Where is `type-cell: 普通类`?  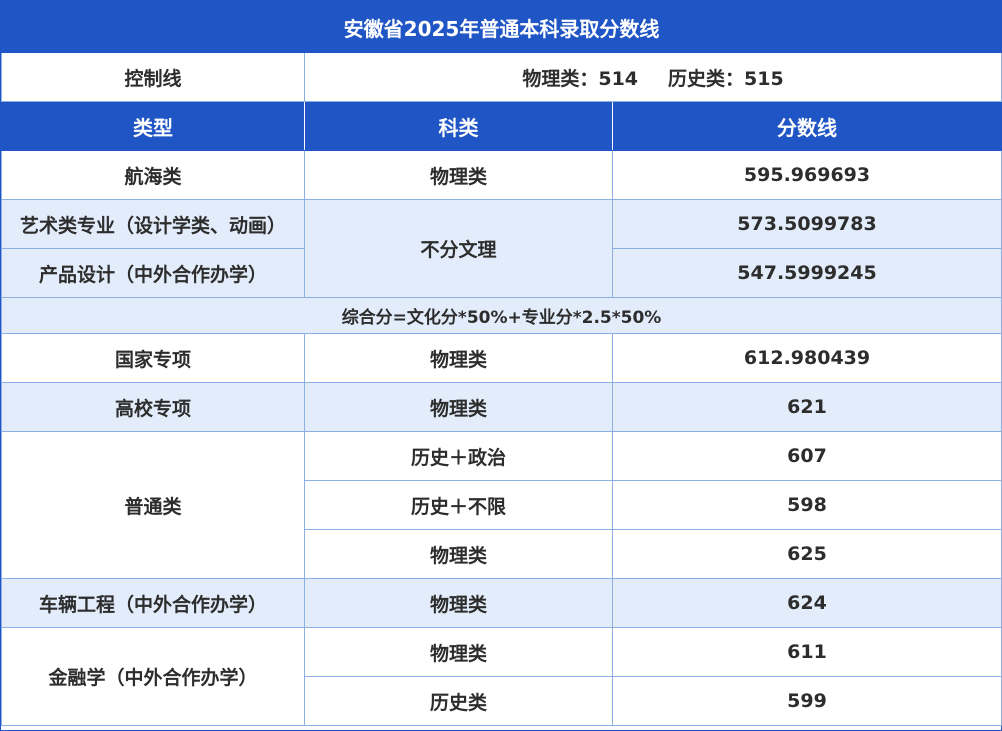
type-cell: 普通类 is located at coordinates (153, 505).